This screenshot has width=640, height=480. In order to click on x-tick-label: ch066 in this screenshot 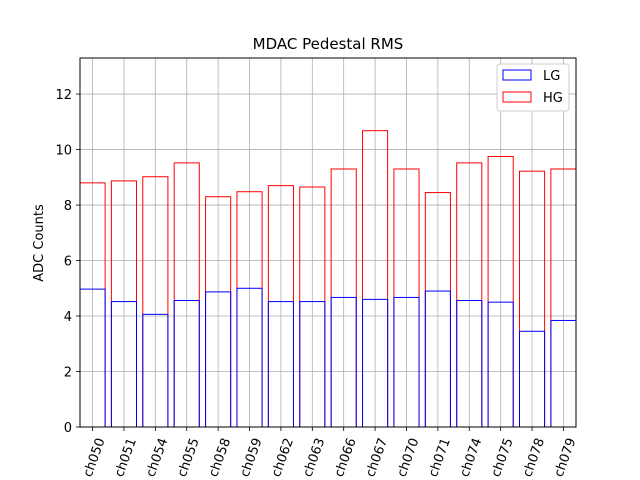, I will do `click(346, 457)`.